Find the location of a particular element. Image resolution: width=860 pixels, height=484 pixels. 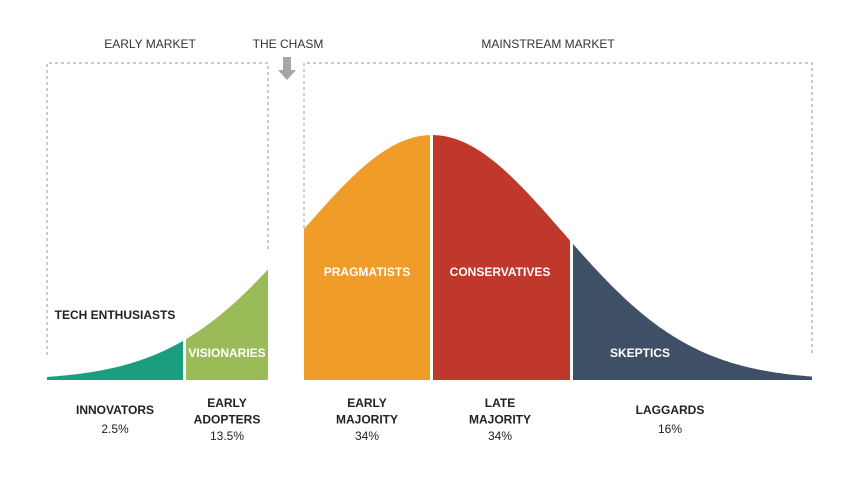

segment-label: TECH ENTHUSIASTS is located at coordinates (115, 315).